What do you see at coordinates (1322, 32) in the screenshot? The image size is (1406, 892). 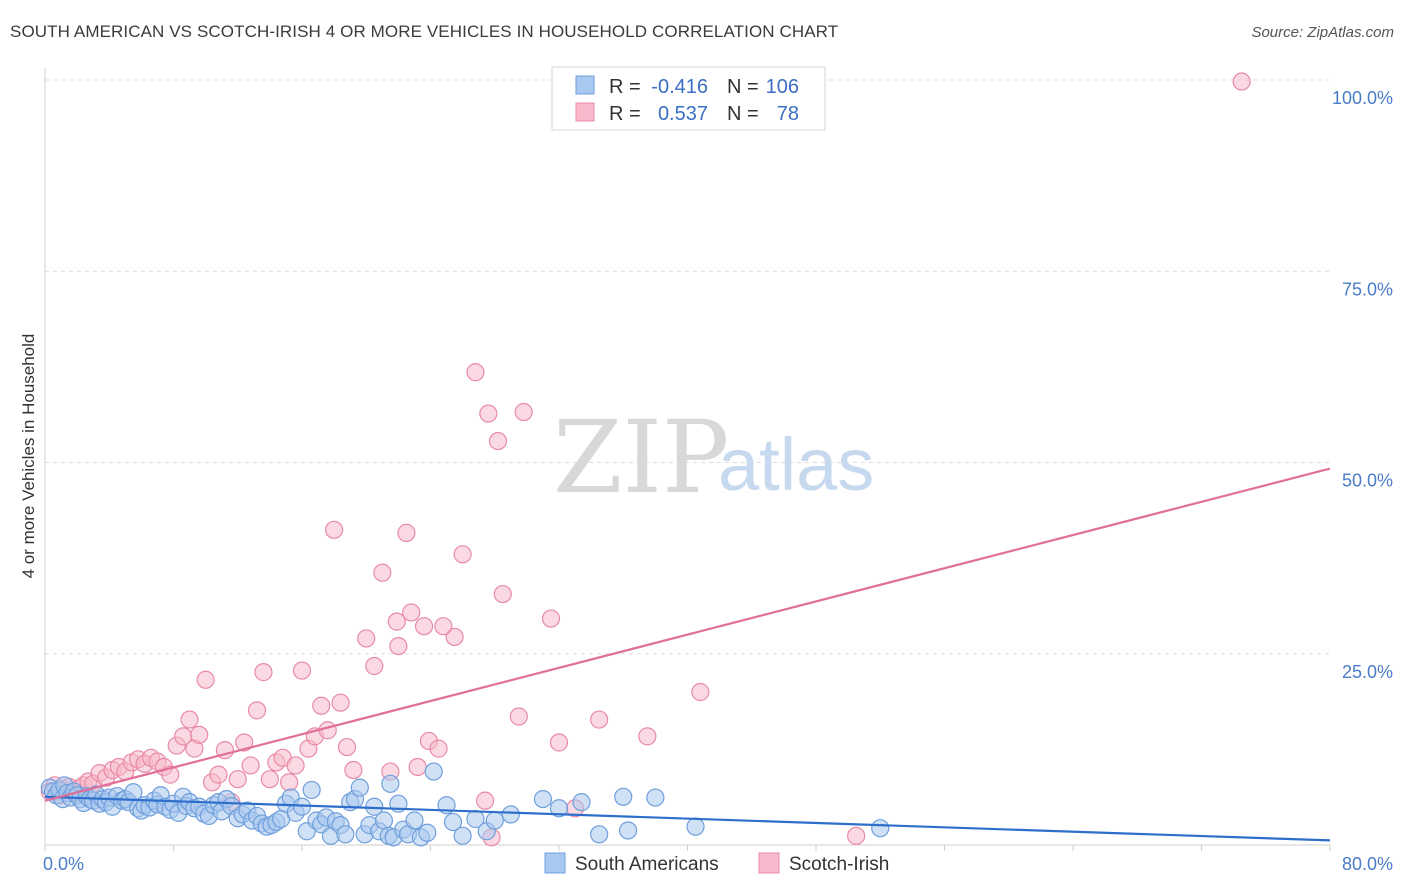 I see `chart-source: Source: ZipAtlas.com` at bounding box center [1322, 32].